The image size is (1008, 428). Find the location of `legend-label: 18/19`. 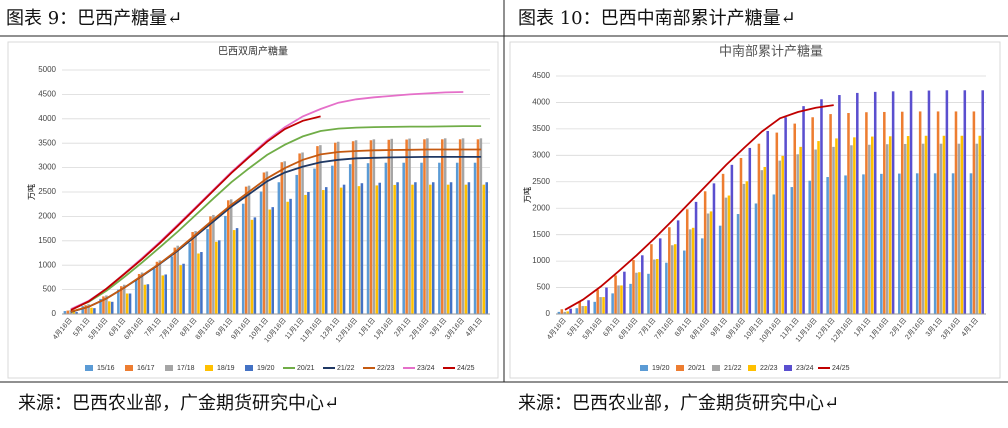

legend-label: 18/19 is located at coordinates (226, 368).